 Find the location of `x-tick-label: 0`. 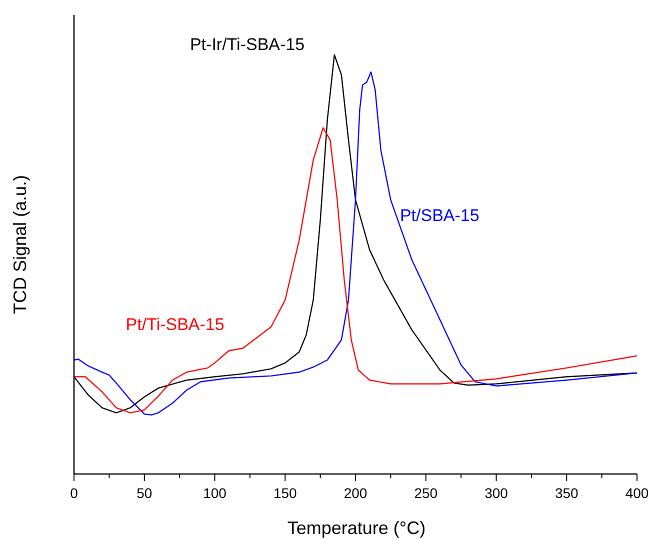

x-tick-label: 0 is located at coordinates (74, 493).